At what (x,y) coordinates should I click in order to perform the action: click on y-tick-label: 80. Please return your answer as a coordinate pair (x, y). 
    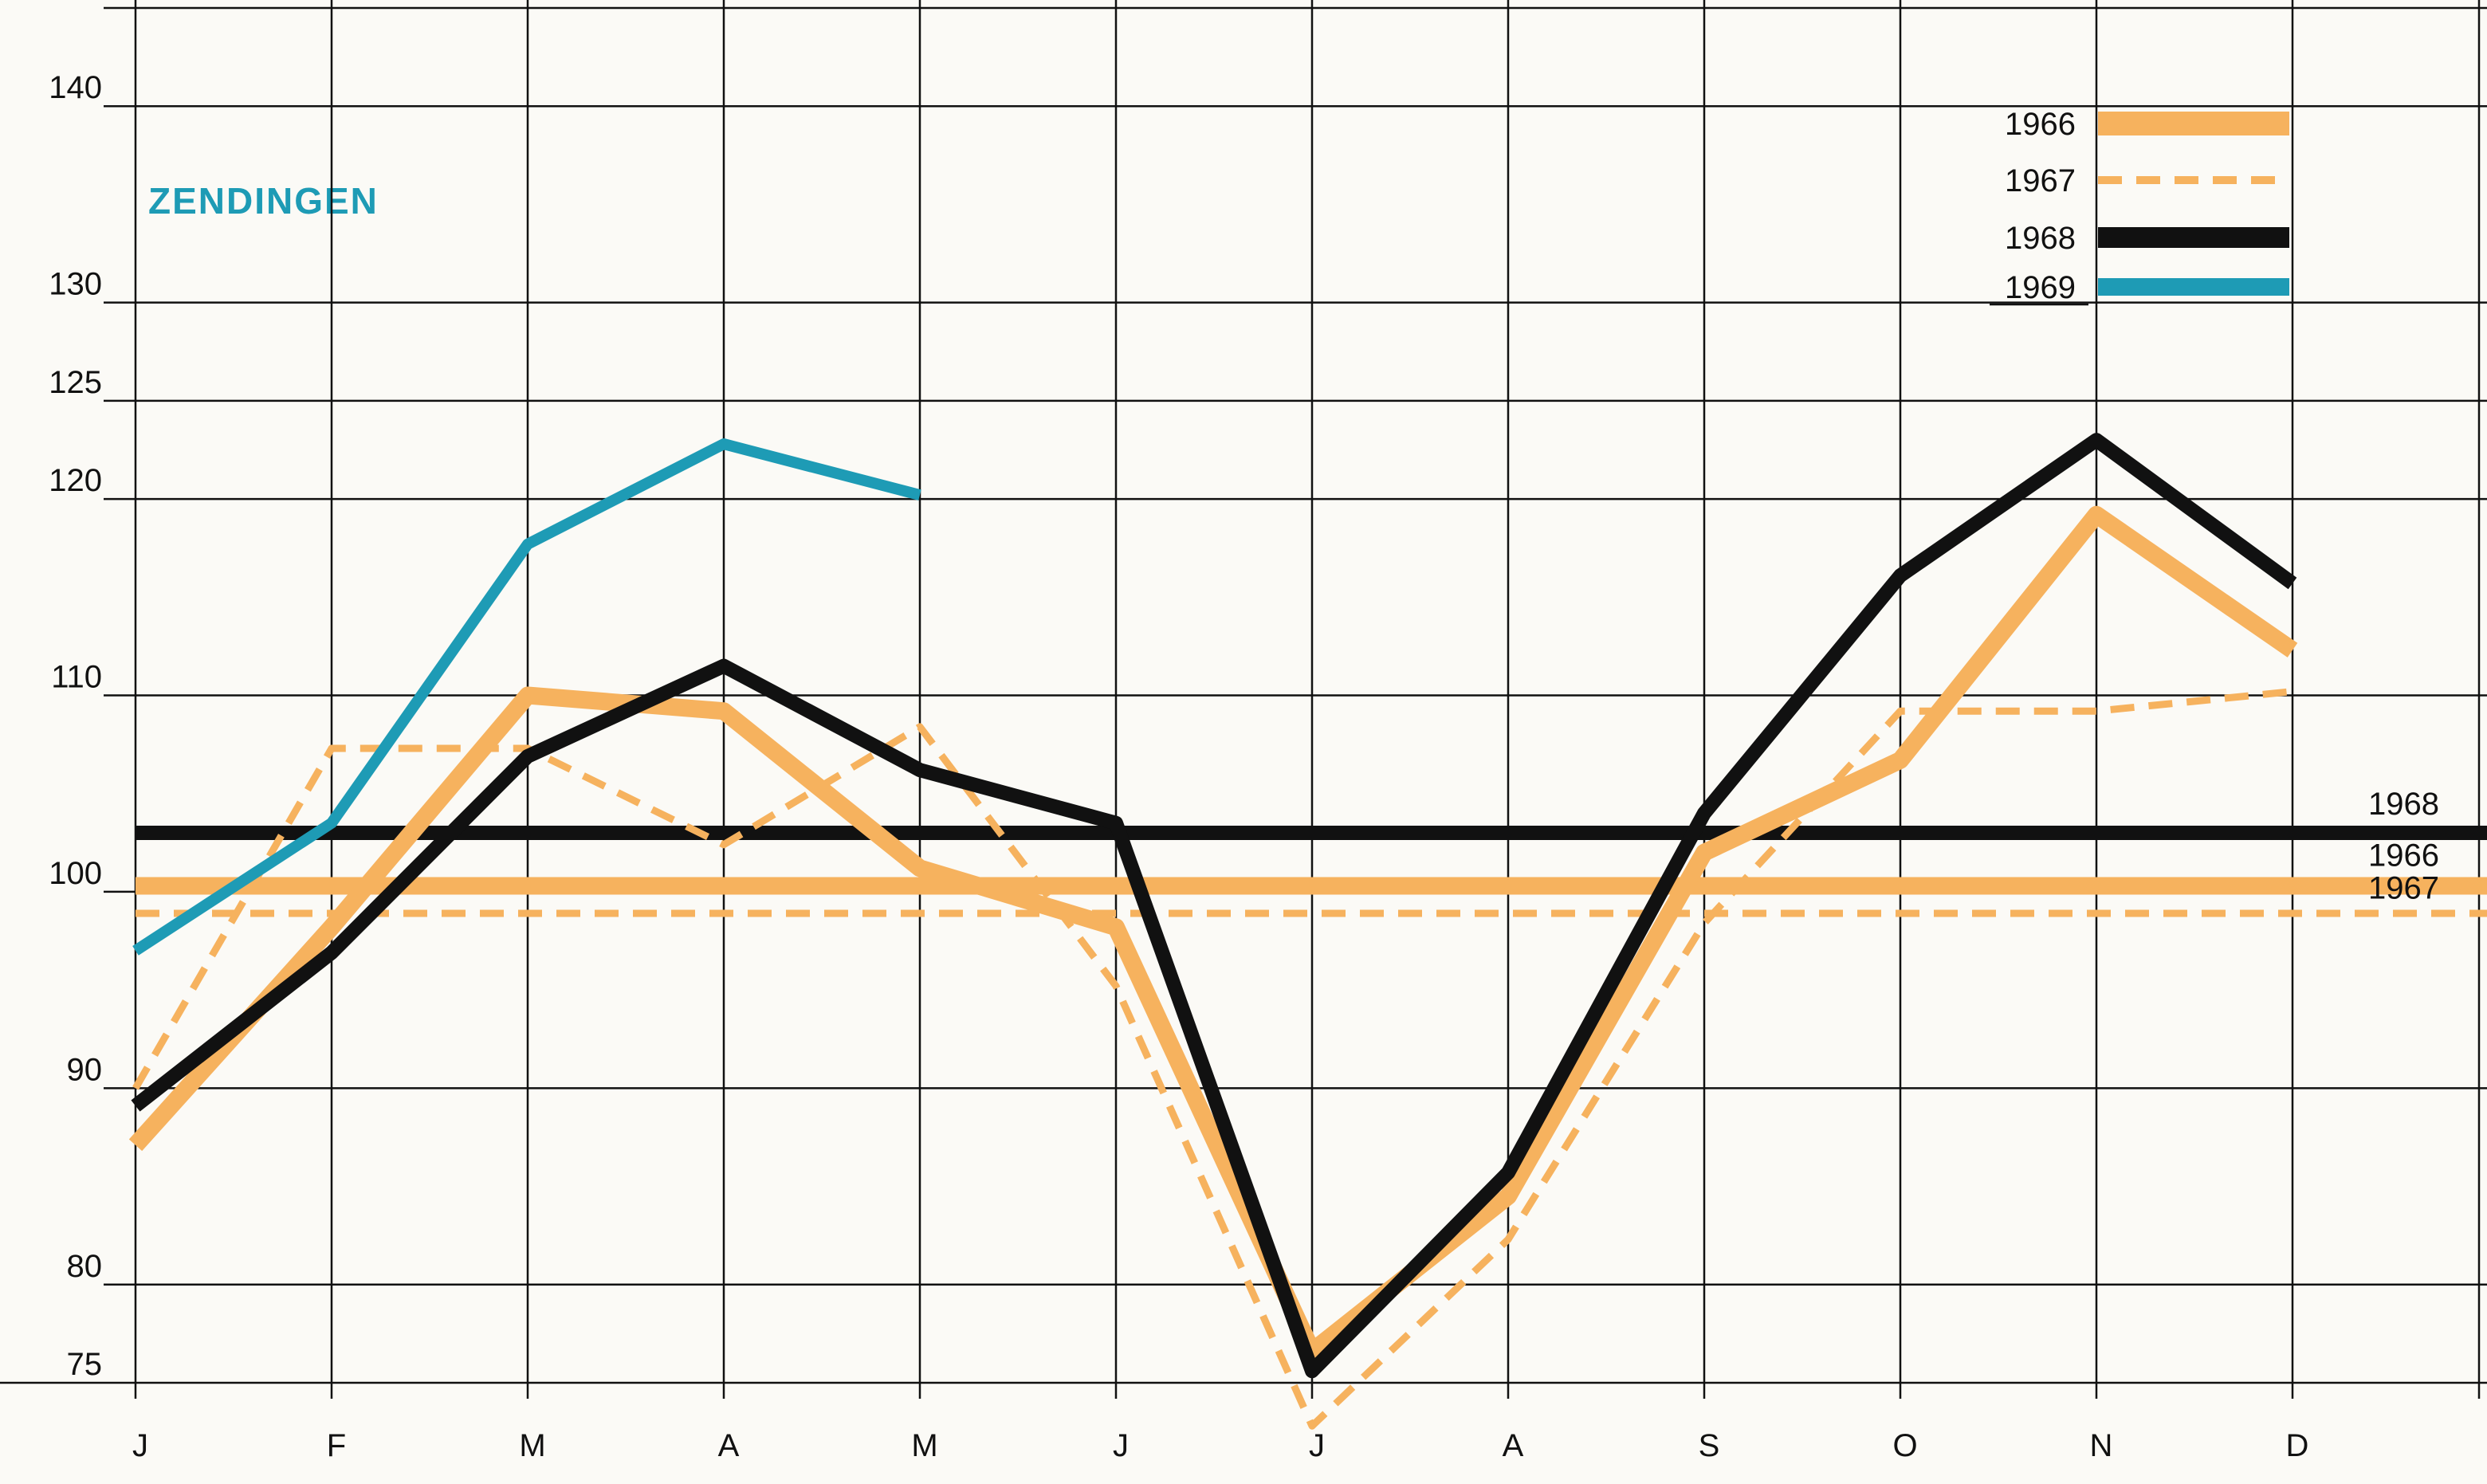
    Looking at the image, I should click on (85, 1266).